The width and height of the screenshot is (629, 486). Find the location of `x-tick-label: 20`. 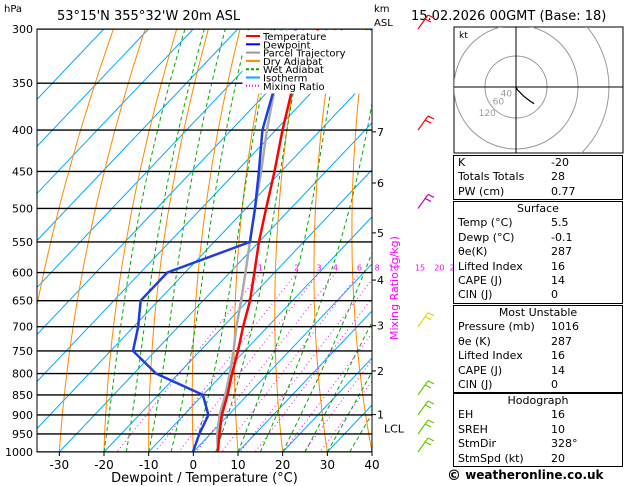

x-tick-label: 20 is located at coordinates (282, 465).